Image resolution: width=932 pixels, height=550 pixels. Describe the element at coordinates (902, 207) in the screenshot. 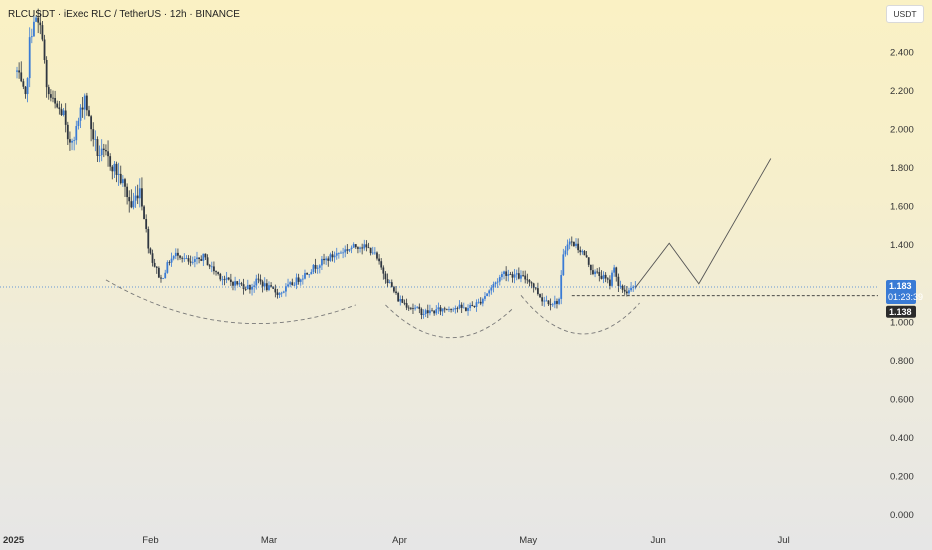

I see `y-tick-label: 1.600` at that location.